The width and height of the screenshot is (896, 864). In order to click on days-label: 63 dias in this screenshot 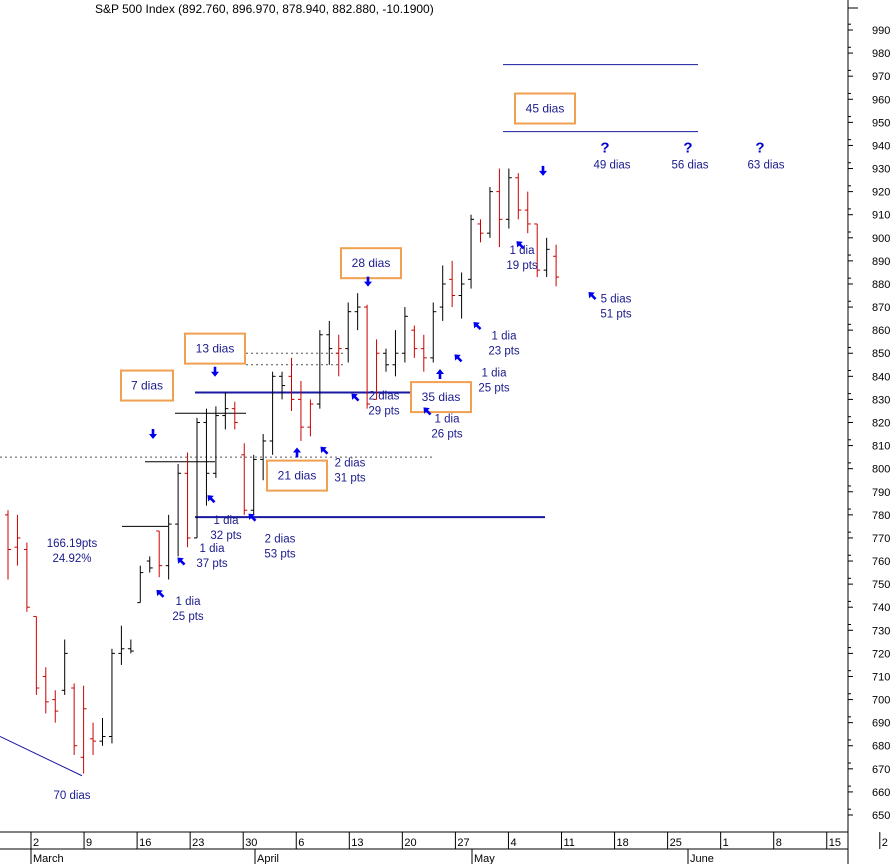, I will do `click(765, 166)`.